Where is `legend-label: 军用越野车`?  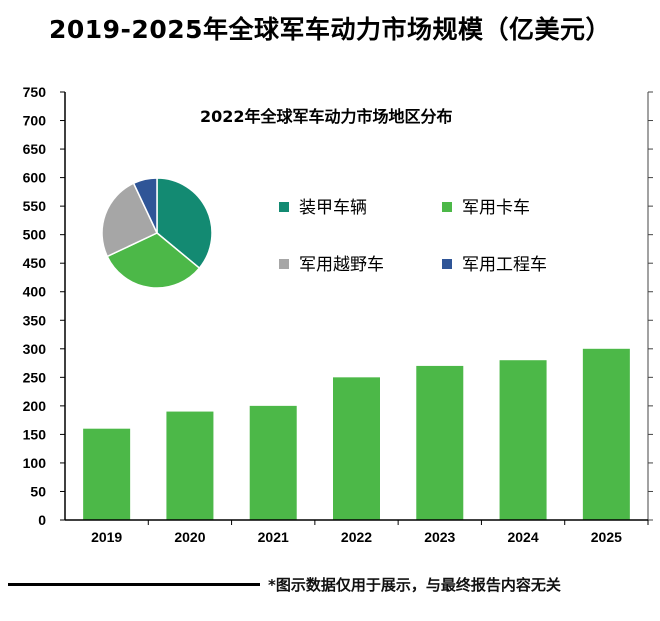 legend-label: 军用越野车 is located at coordinates (341, 265).